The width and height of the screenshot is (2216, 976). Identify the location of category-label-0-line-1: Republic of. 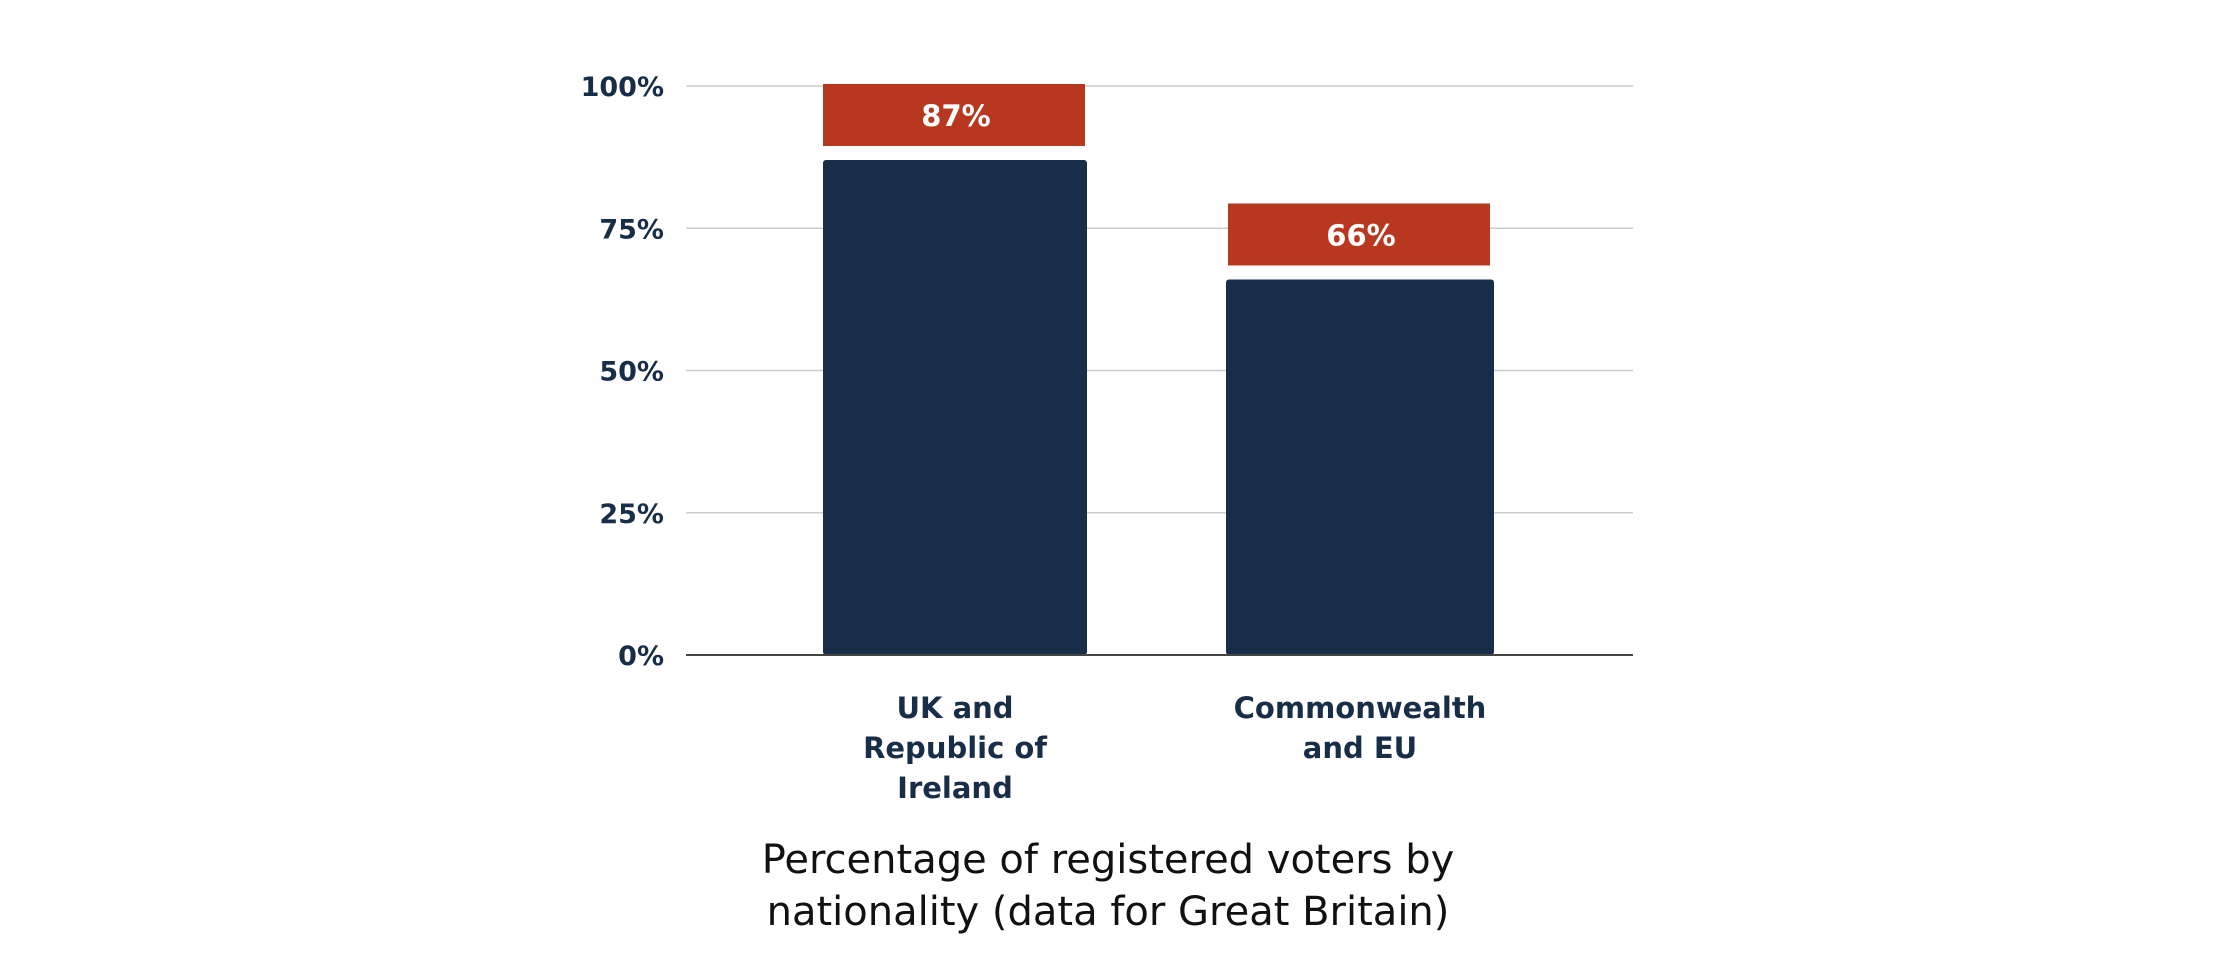
(955, 748).